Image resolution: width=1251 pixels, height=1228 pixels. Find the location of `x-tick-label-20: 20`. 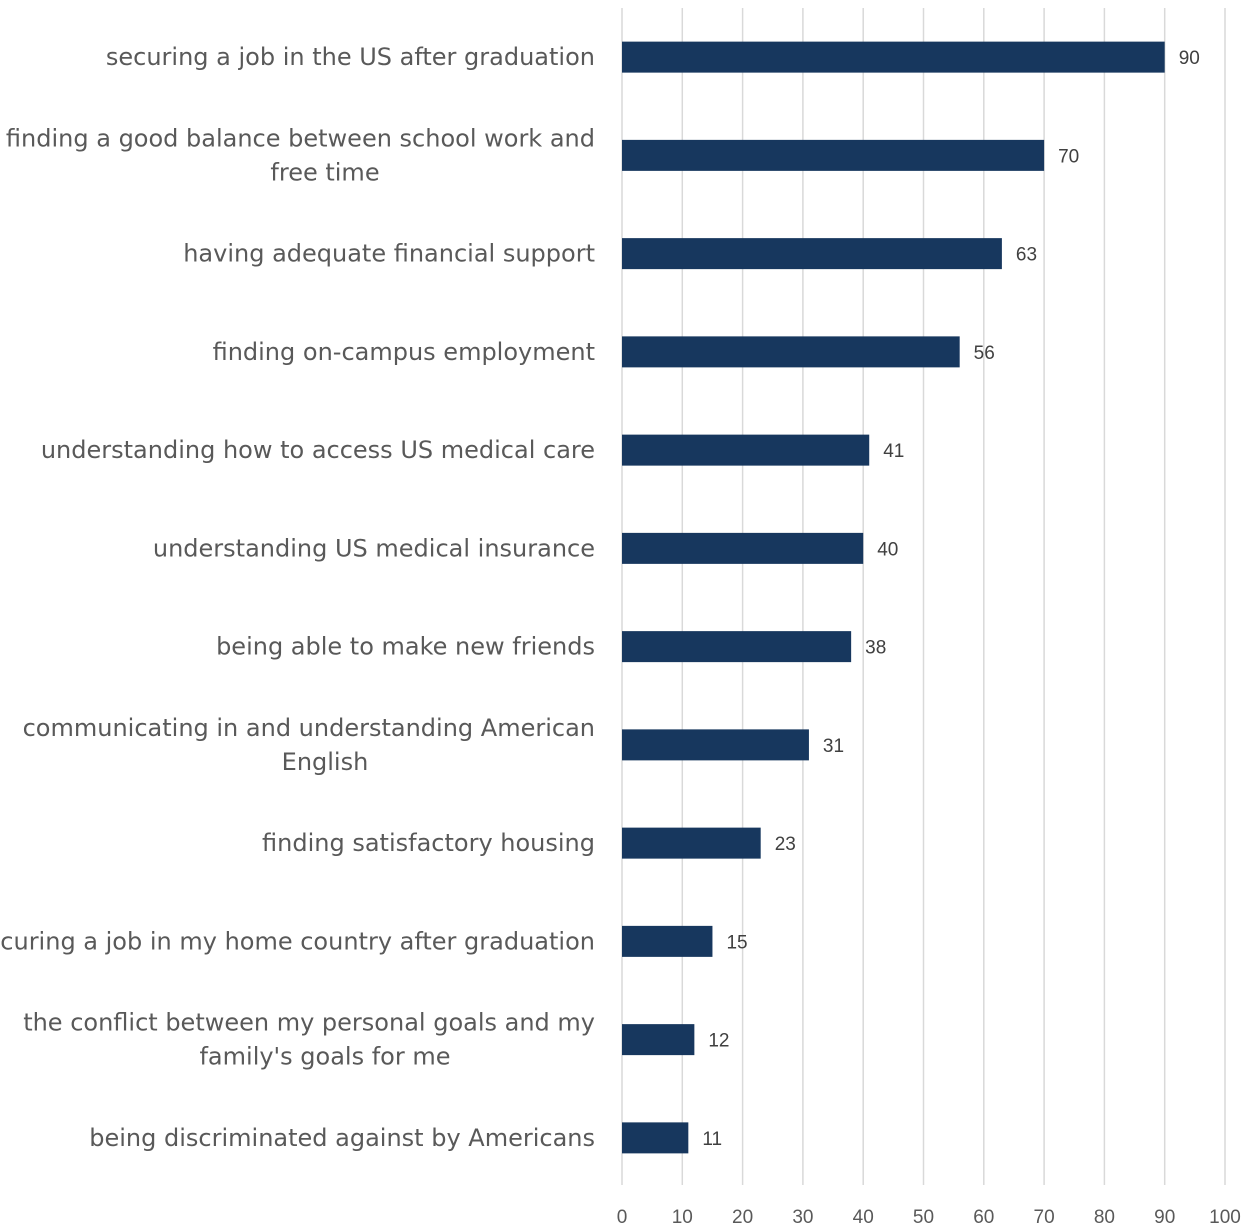

x-tick-label-20: 20 is located at coordinates (742, 1217).